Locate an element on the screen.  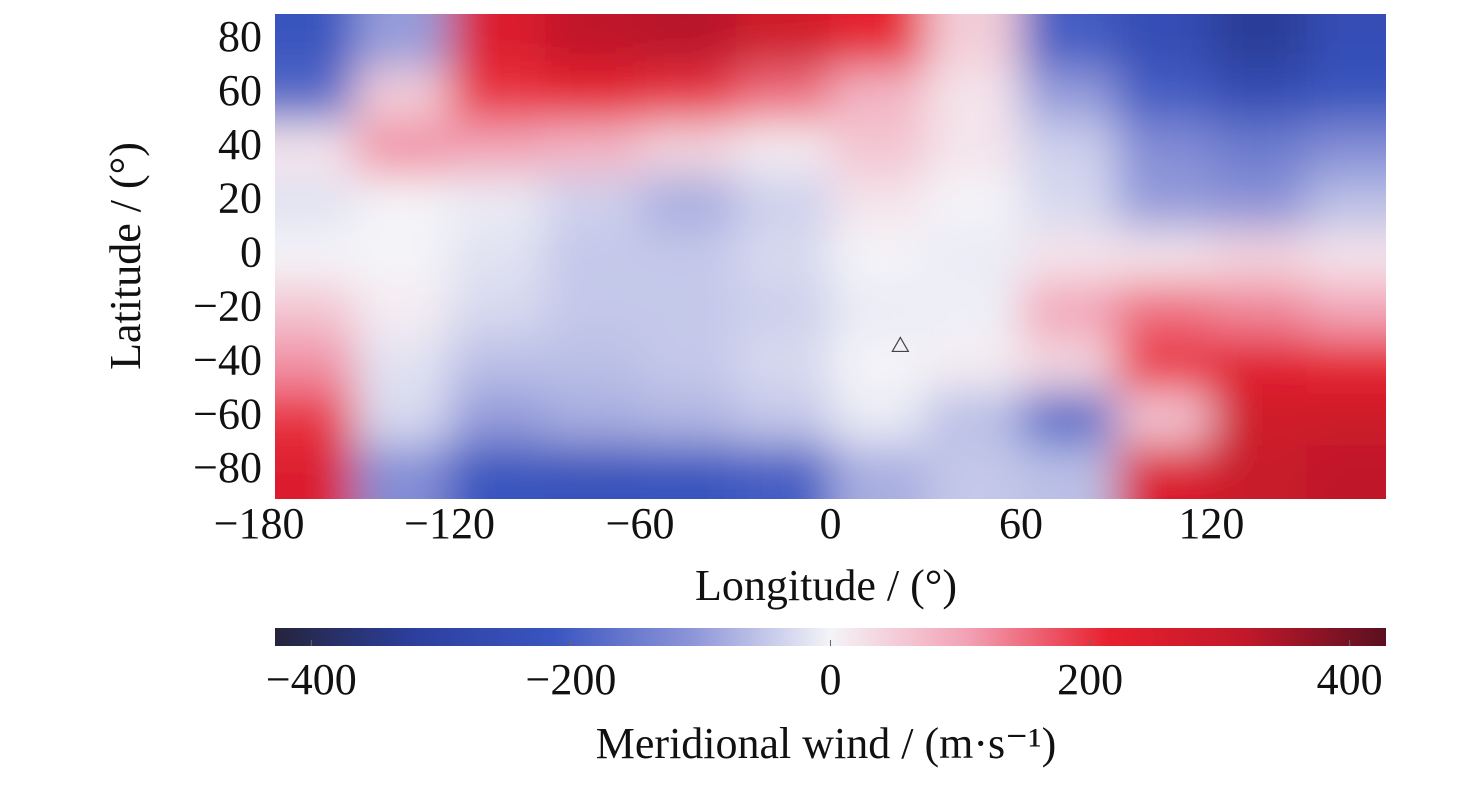
y-tick-label: 20 is located at coordinates (240, 198).